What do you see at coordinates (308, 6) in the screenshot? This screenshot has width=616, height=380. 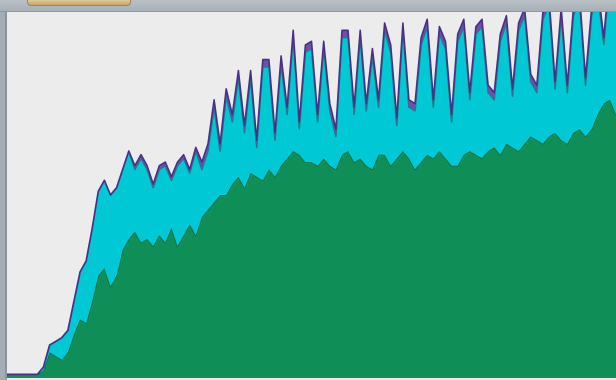 I see `toolbar-strip` at bounding box center [308, 6].